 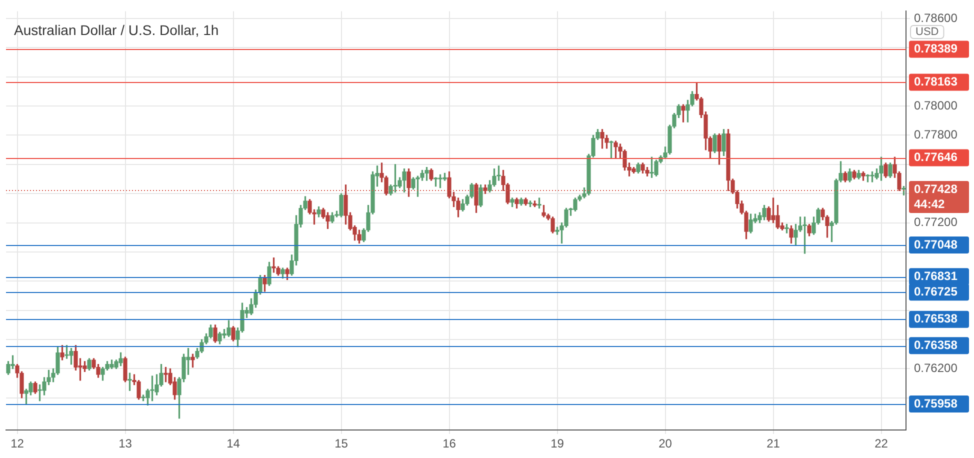 I want to click on x-tick-label: 19, so click(x=557, y=443).